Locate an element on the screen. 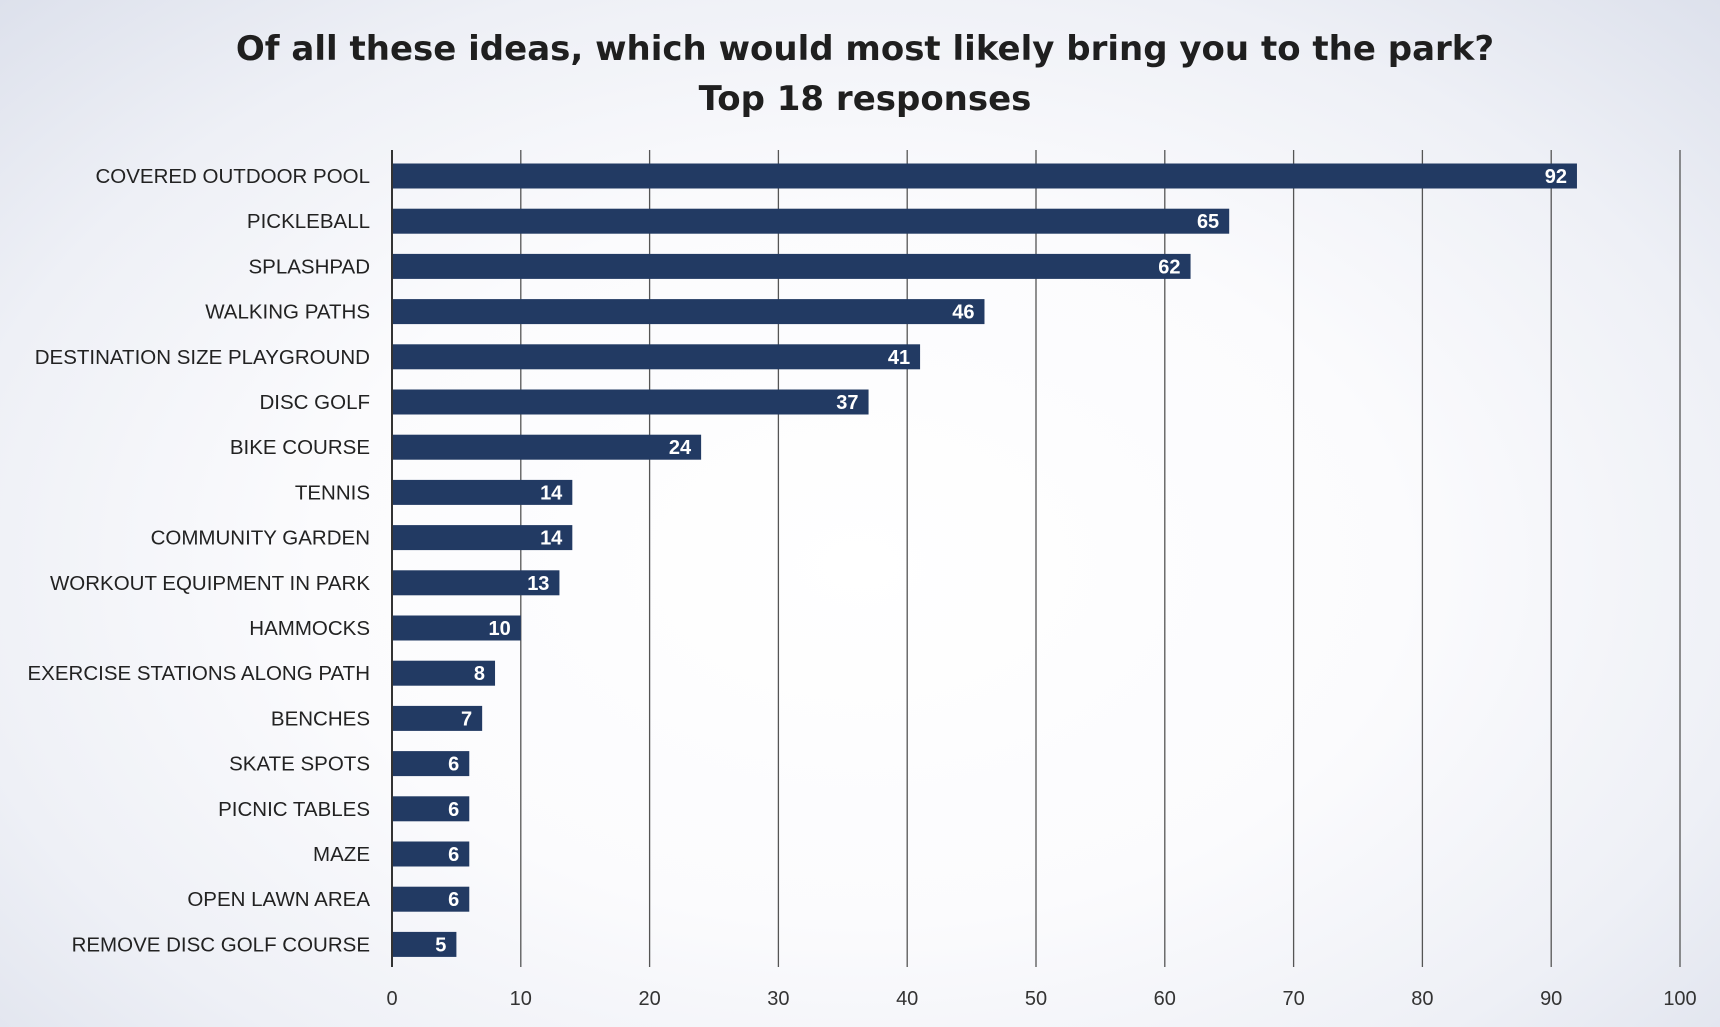  data-label: 10 is located at coordinates (500, 629).